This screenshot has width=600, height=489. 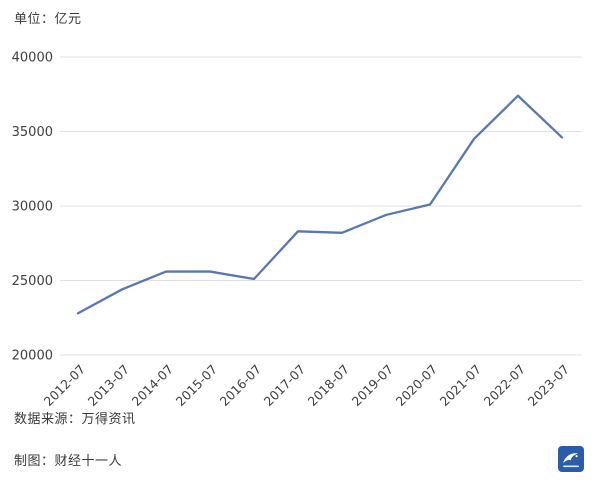 I want to click on credit-label: 制图：财经十一人, so click(x=68, y=461).